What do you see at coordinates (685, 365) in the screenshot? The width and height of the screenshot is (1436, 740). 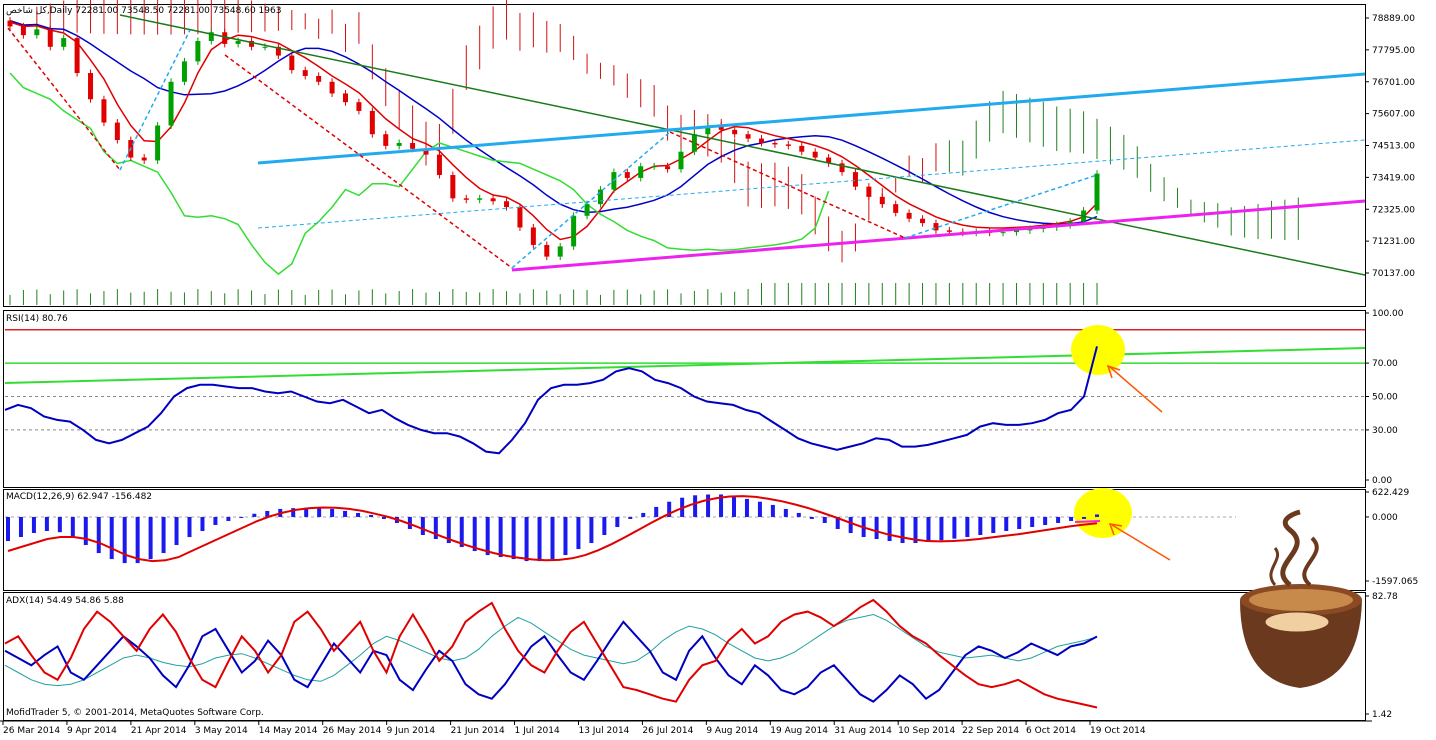 I see `rsi-trendline` at bounding box center [685, 365].